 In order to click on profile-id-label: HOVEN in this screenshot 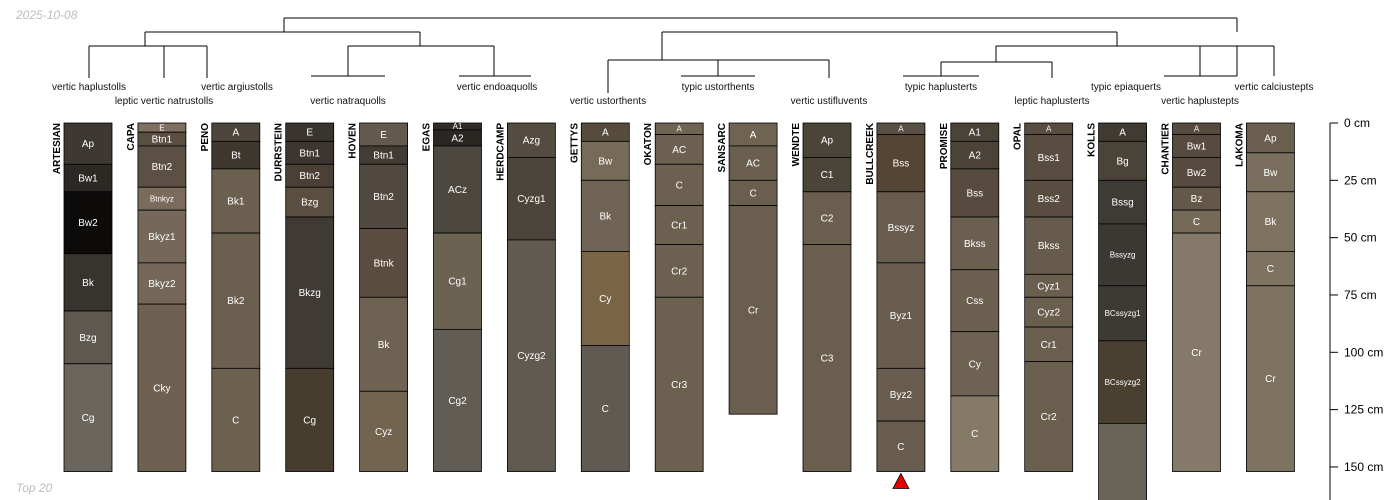, I will do `click(353, 141)`.